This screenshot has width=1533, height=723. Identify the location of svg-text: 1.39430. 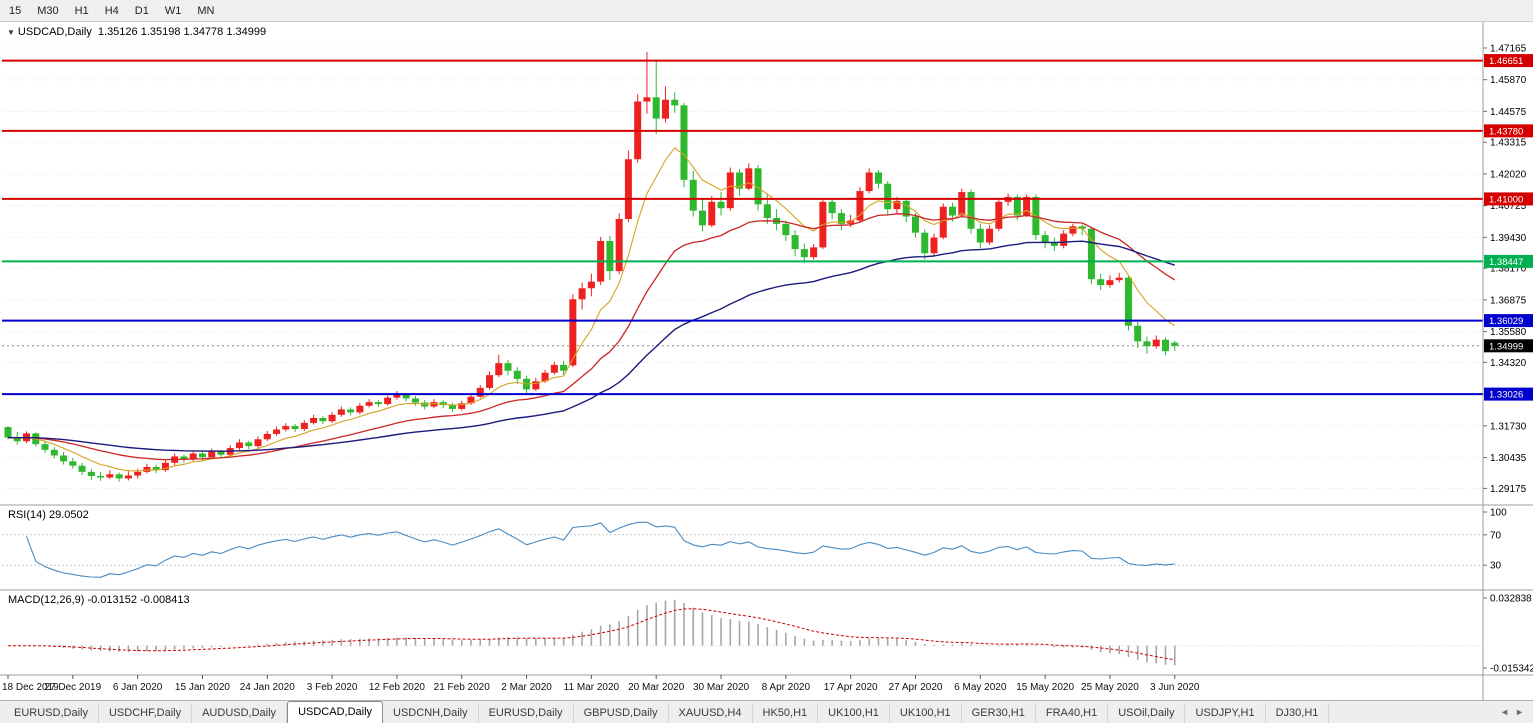
(1508, 238).